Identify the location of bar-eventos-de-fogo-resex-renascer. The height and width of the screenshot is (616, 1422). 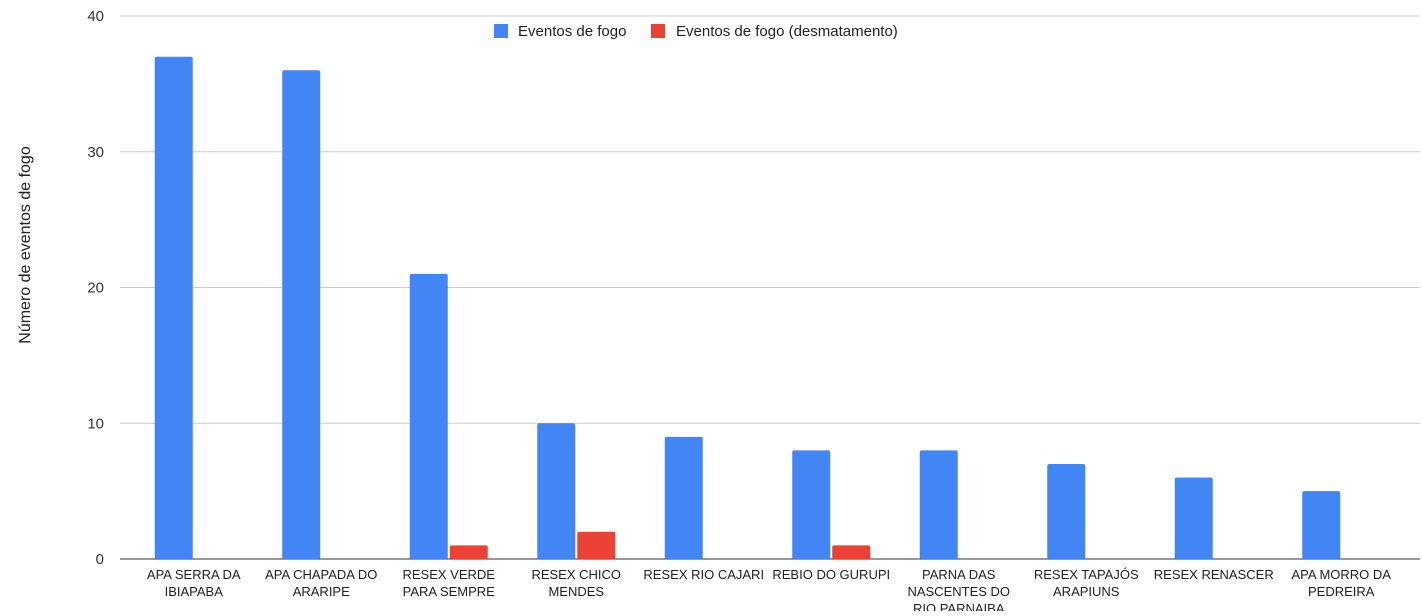
(1193, 518).